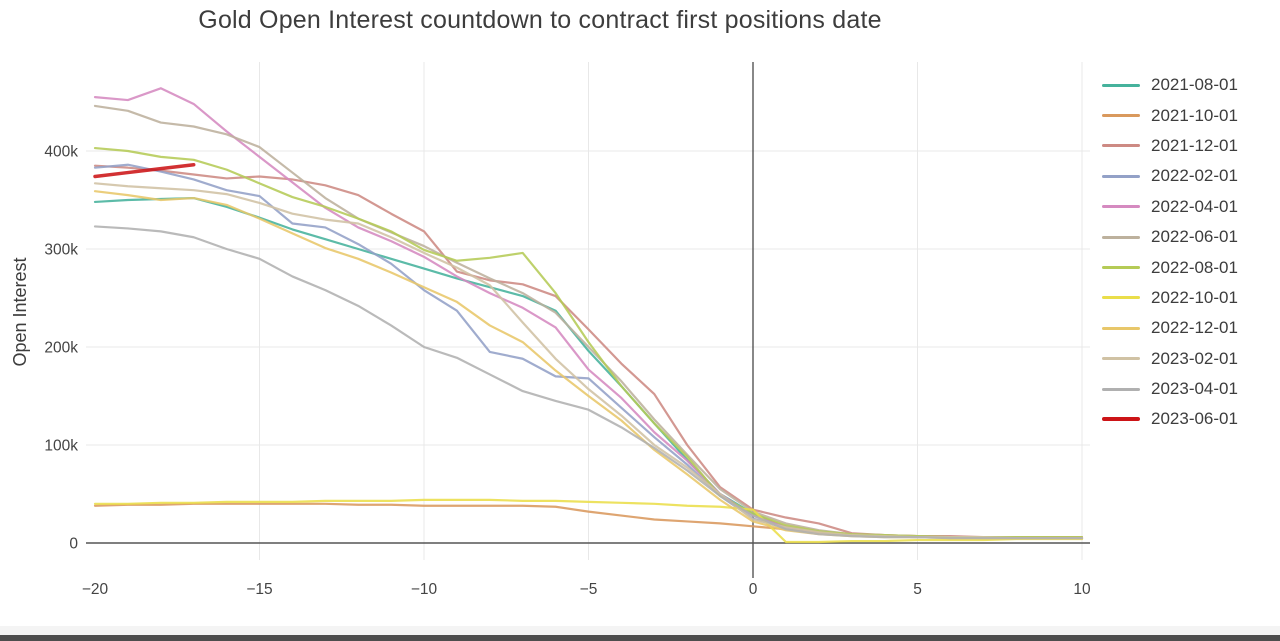 The image size is (1280, 641). Describe the element at coordinates (917, 589) in the screenshot. I see `x-tick-label: 5` at that location.